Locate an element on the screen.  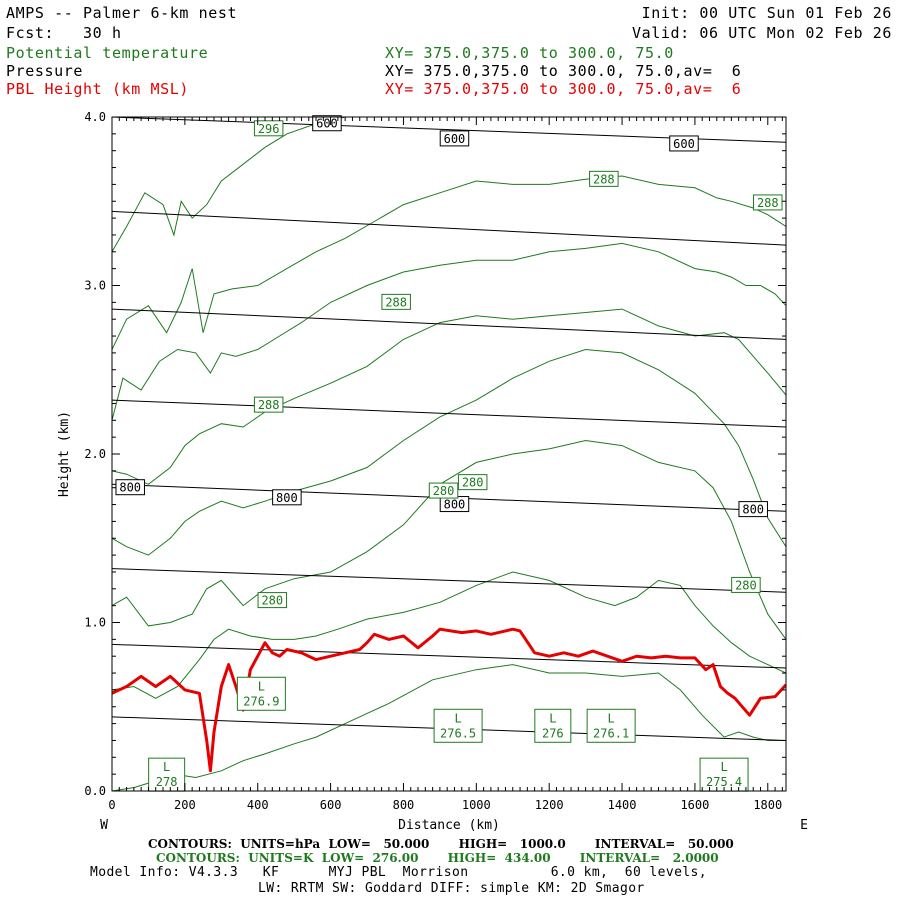
x-tick-label-2: 400 is located at coordinates (258, 805).